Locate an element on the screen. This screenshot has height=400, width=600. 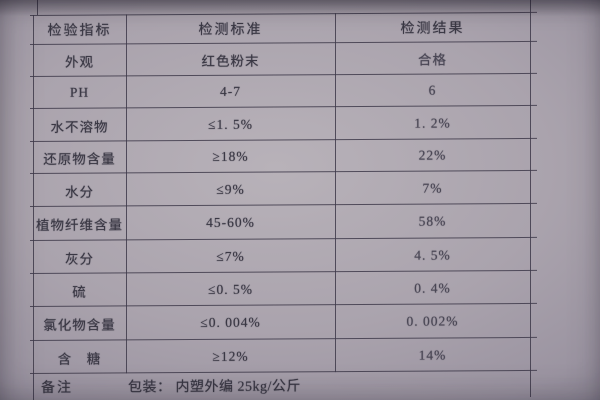
header-standard: 检测标准 is located at coordinates (230, 30).